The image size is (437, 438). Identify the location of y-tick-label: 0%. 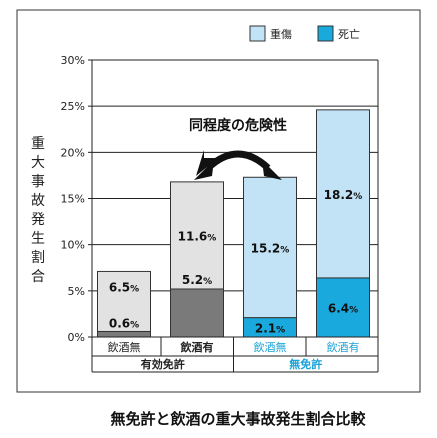
(76, 337).